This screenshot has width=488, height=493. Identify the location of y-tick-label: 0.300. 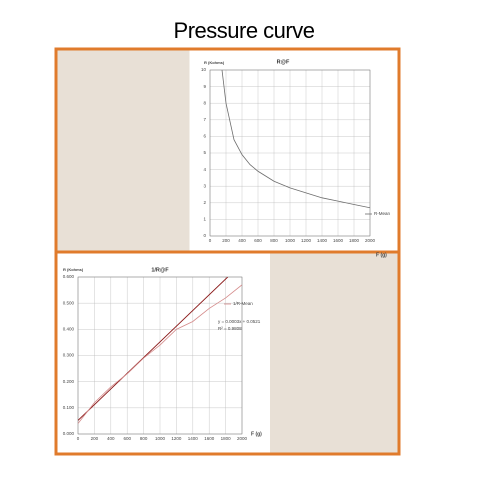
(69, 355).